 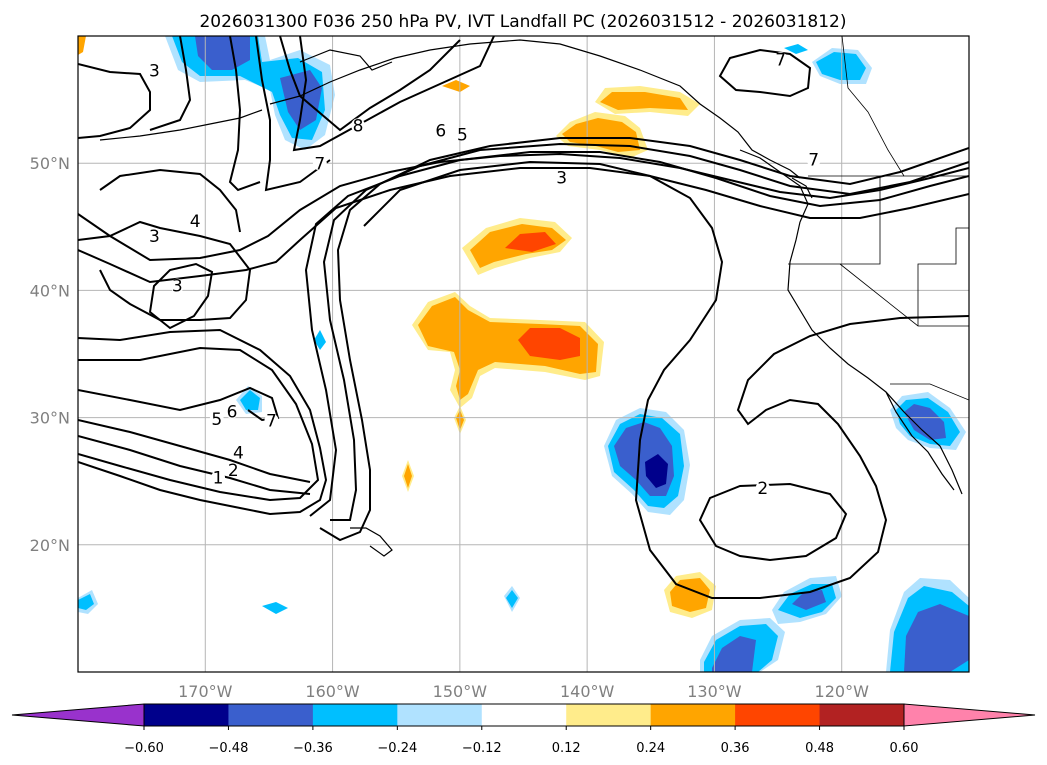 What do you see at coordinates (566, 748) in the screenshot?
I see `colorbar-tick-label: 0.12` at bounding box center [566, 748].